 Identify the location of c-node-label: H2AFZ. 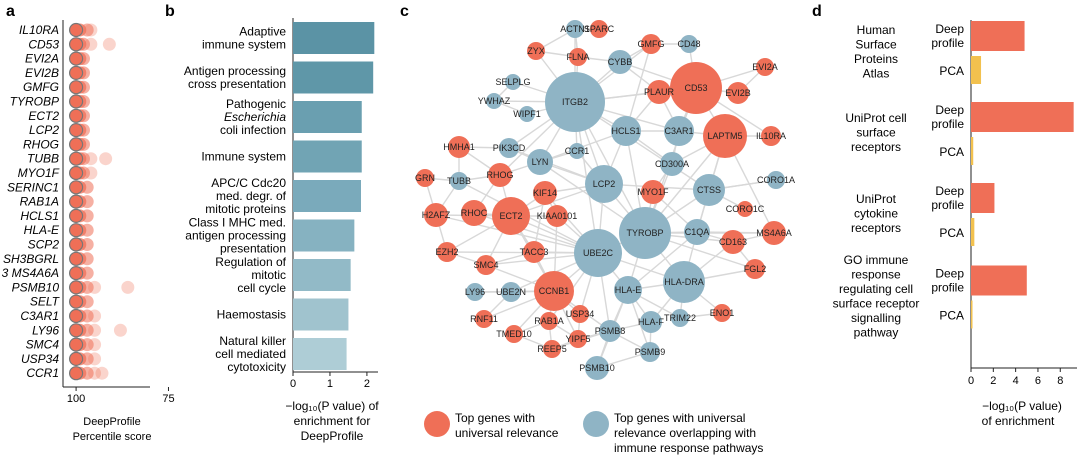
(436, 215).